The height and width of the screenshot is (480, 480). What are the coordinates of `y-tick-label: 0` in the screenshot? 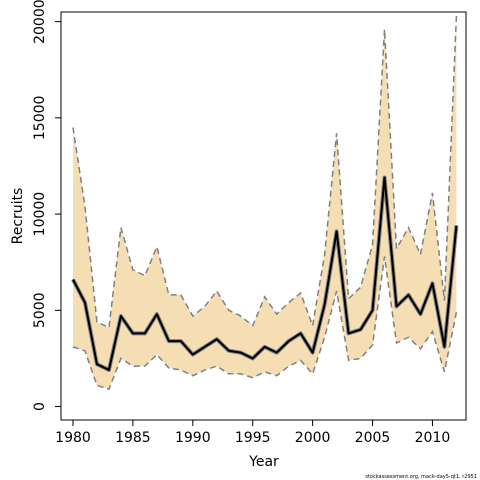 It's located at (40, 406).